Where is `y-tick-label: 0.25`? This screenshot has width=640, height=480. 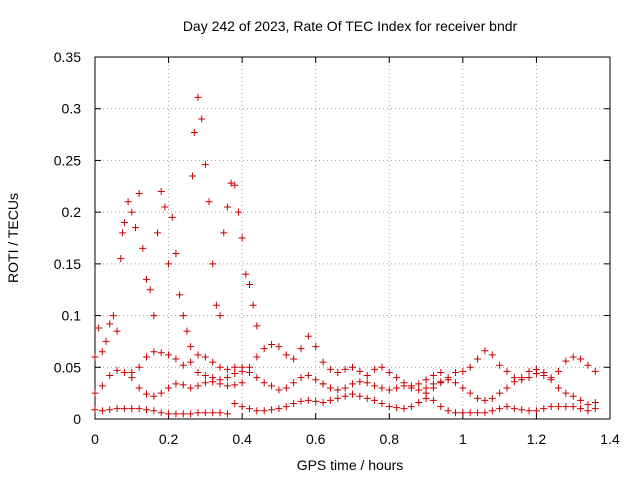 y-tick-label: 0.25 is located at coordinates (67, 160).